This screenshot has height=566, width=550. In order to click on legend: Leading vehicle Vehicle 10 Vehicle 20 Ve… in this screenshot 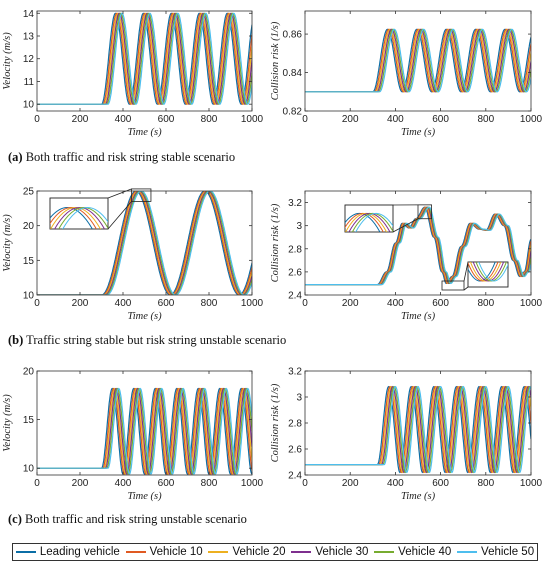, I will do `click(275, 552)`.